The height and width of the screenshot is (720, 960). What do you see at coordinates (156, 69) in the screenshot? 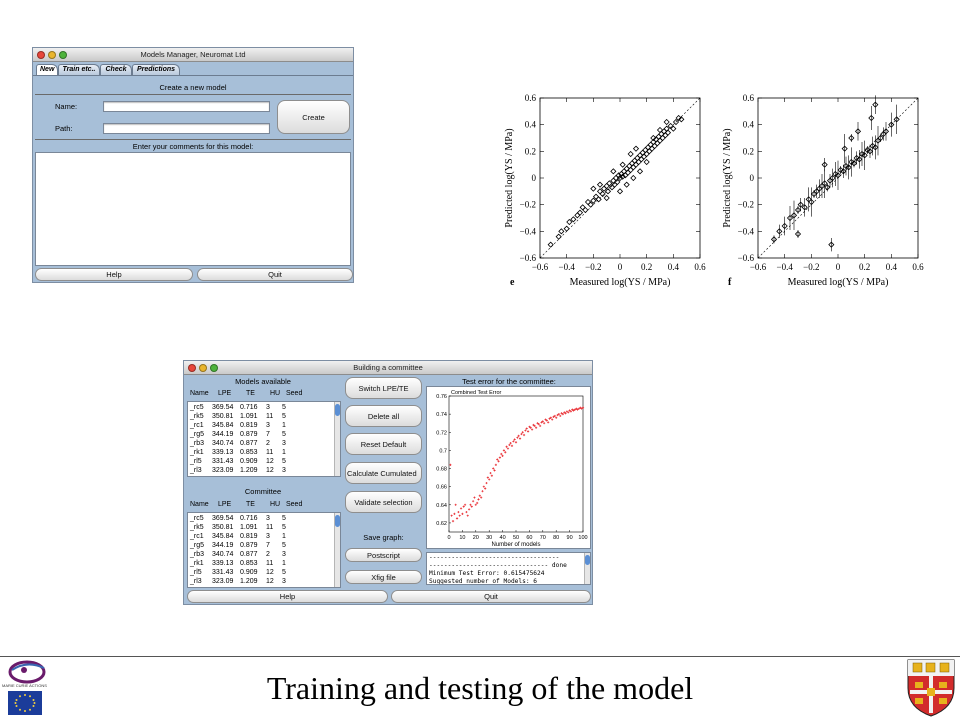
I see `tab-predictions: Predictions` at bounding box center [156, 69].